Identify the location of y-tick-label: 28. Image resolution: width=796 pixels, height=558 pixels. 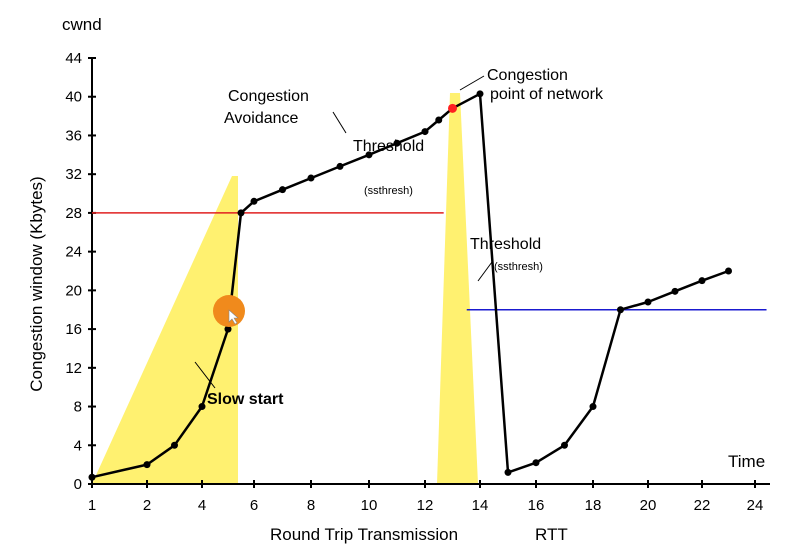
(73, 213).